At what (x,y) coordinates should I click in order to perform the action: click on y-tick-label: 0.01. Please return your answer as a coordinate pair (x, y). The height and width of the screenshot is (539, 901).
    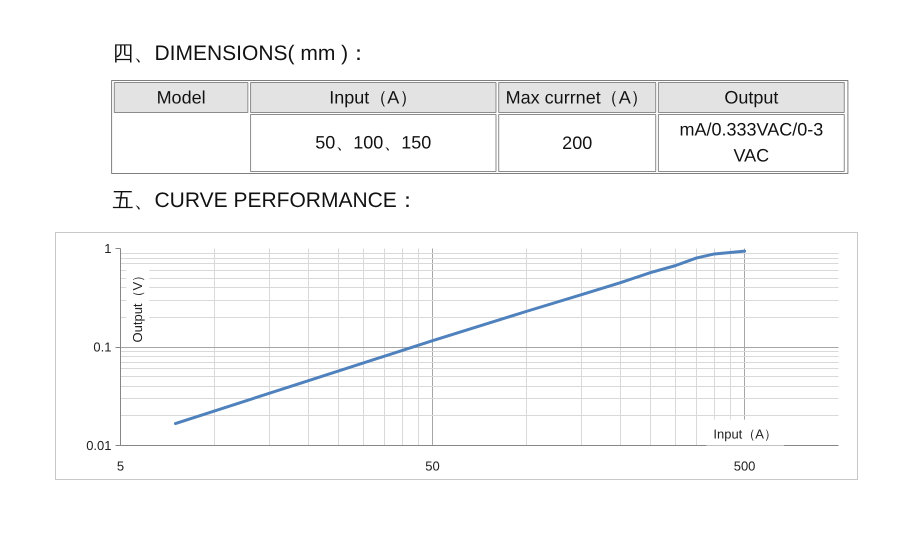
    Looking at the image, I should click on (99, 445).